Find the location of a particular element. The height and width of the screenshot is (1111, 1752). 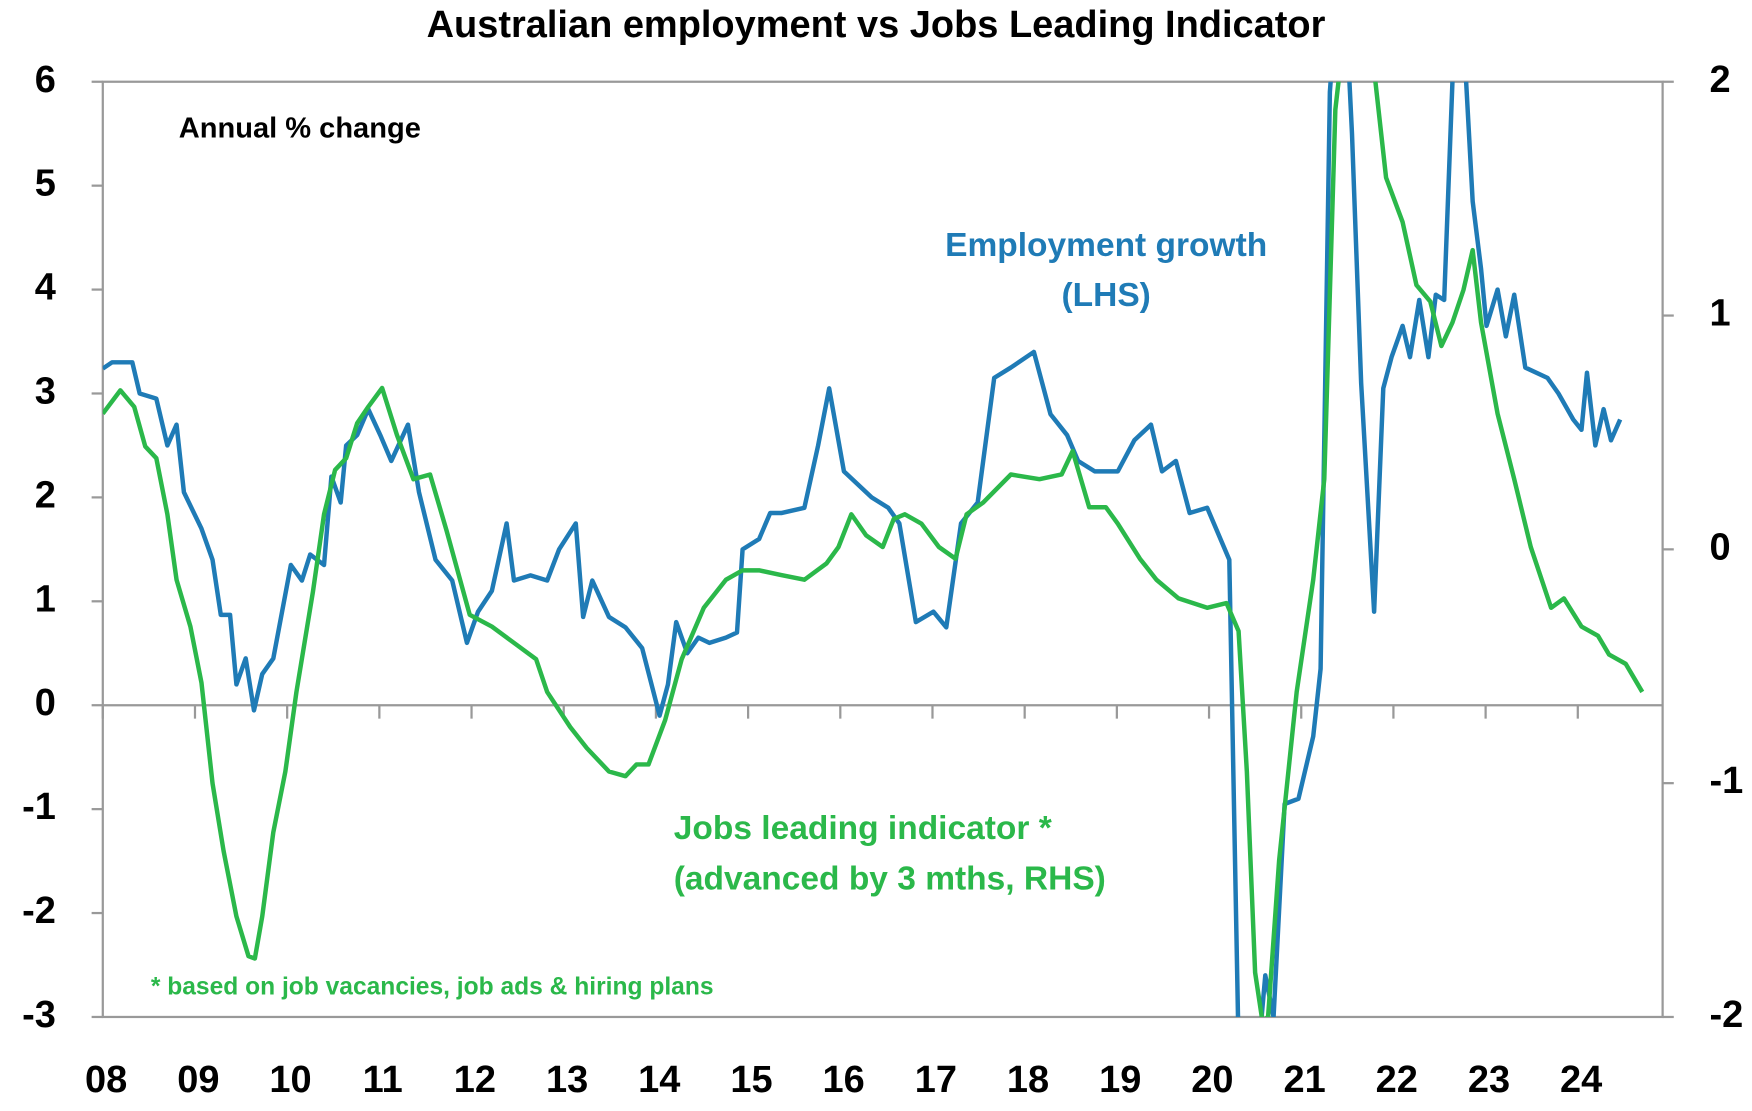

series-label: Employment growth is located at coordinates (1106, 245).